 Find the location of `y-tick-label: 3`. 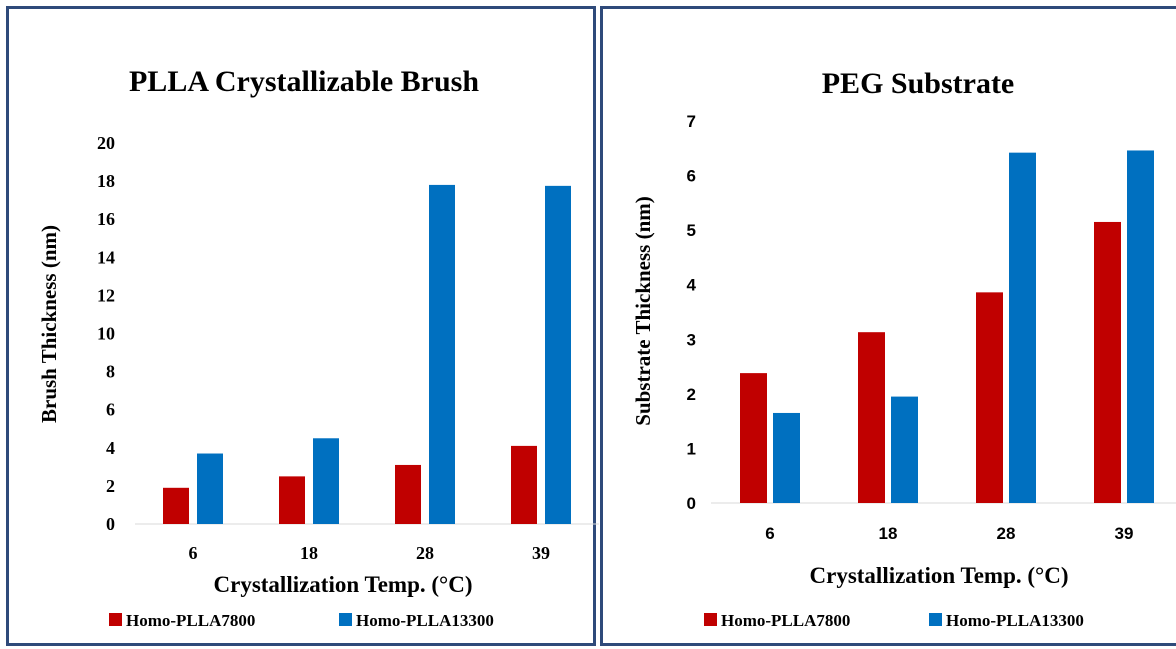

y-tick-label: 3 is located at coordinates (691, 339).